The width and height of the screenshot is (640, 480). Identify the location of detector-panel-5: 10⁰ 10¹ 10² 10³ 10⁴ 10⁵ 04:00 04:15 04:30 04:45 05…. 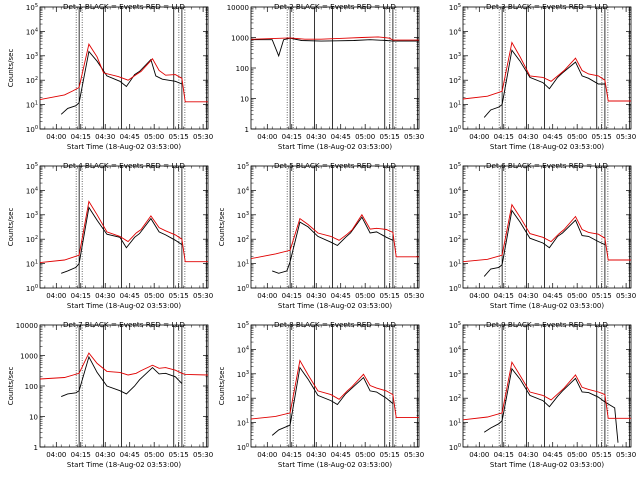
(321, 235).